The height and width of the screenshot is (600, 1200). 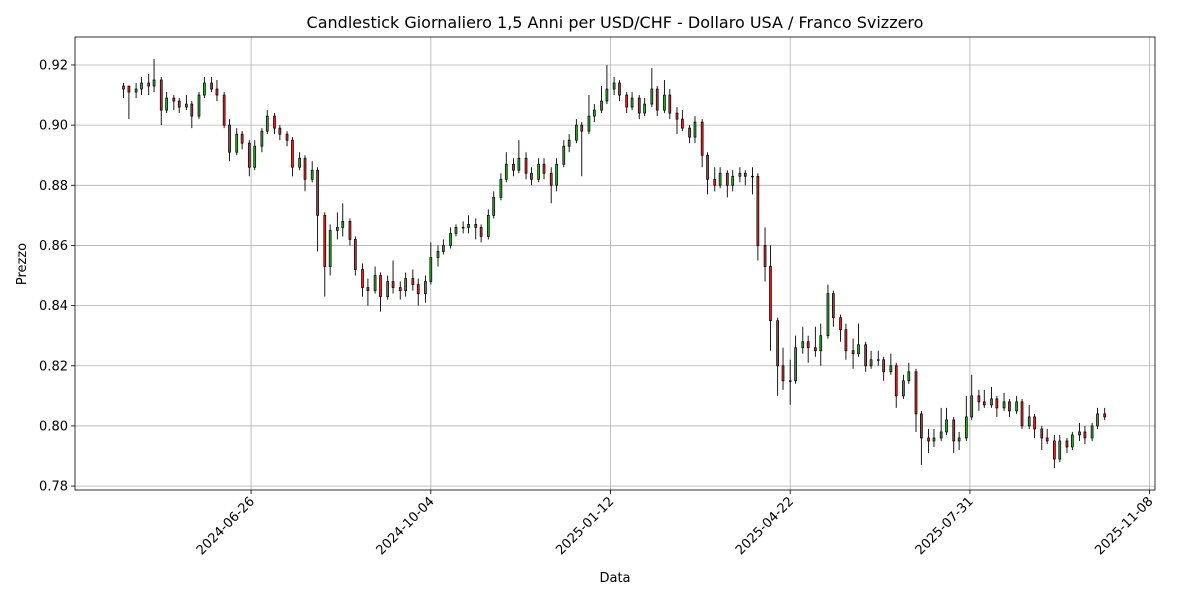 What do you see at coordinates (53, 246) in the screenshot?
I see `y-tick-label: 0.86` at bounding box center [53, 246].